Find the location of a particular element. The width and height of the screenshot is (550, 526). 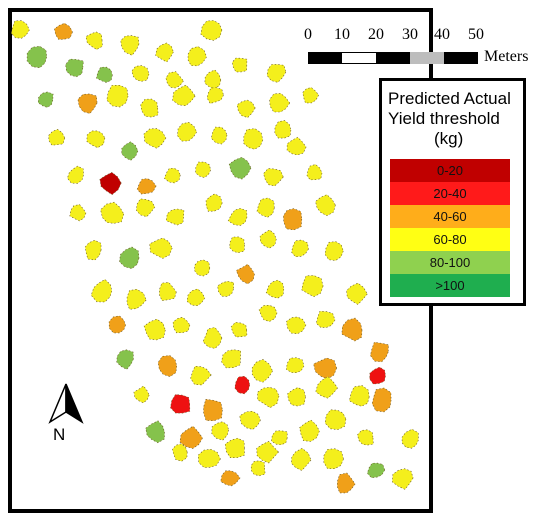

legend-title: Predicted Actual Yield threshold (kg) is located at coordinates (457, 119).